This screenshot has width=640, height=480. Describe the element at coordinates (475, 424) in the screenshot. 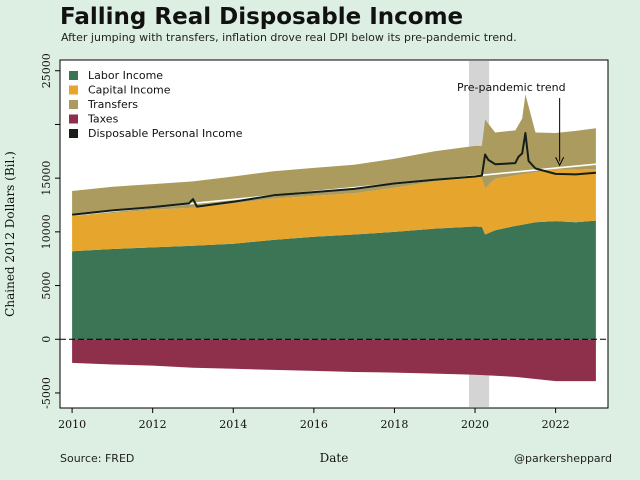

I see `x-tick-label: 2020` at that location.